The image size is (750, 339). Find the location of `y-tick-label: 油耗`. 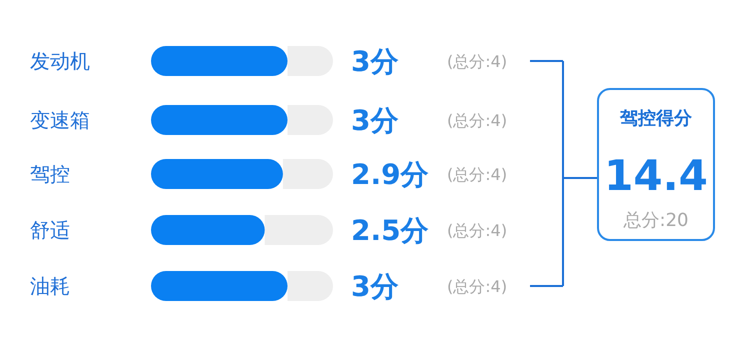

y-tick-label: 油耗 is located at coordinates (50, 286).